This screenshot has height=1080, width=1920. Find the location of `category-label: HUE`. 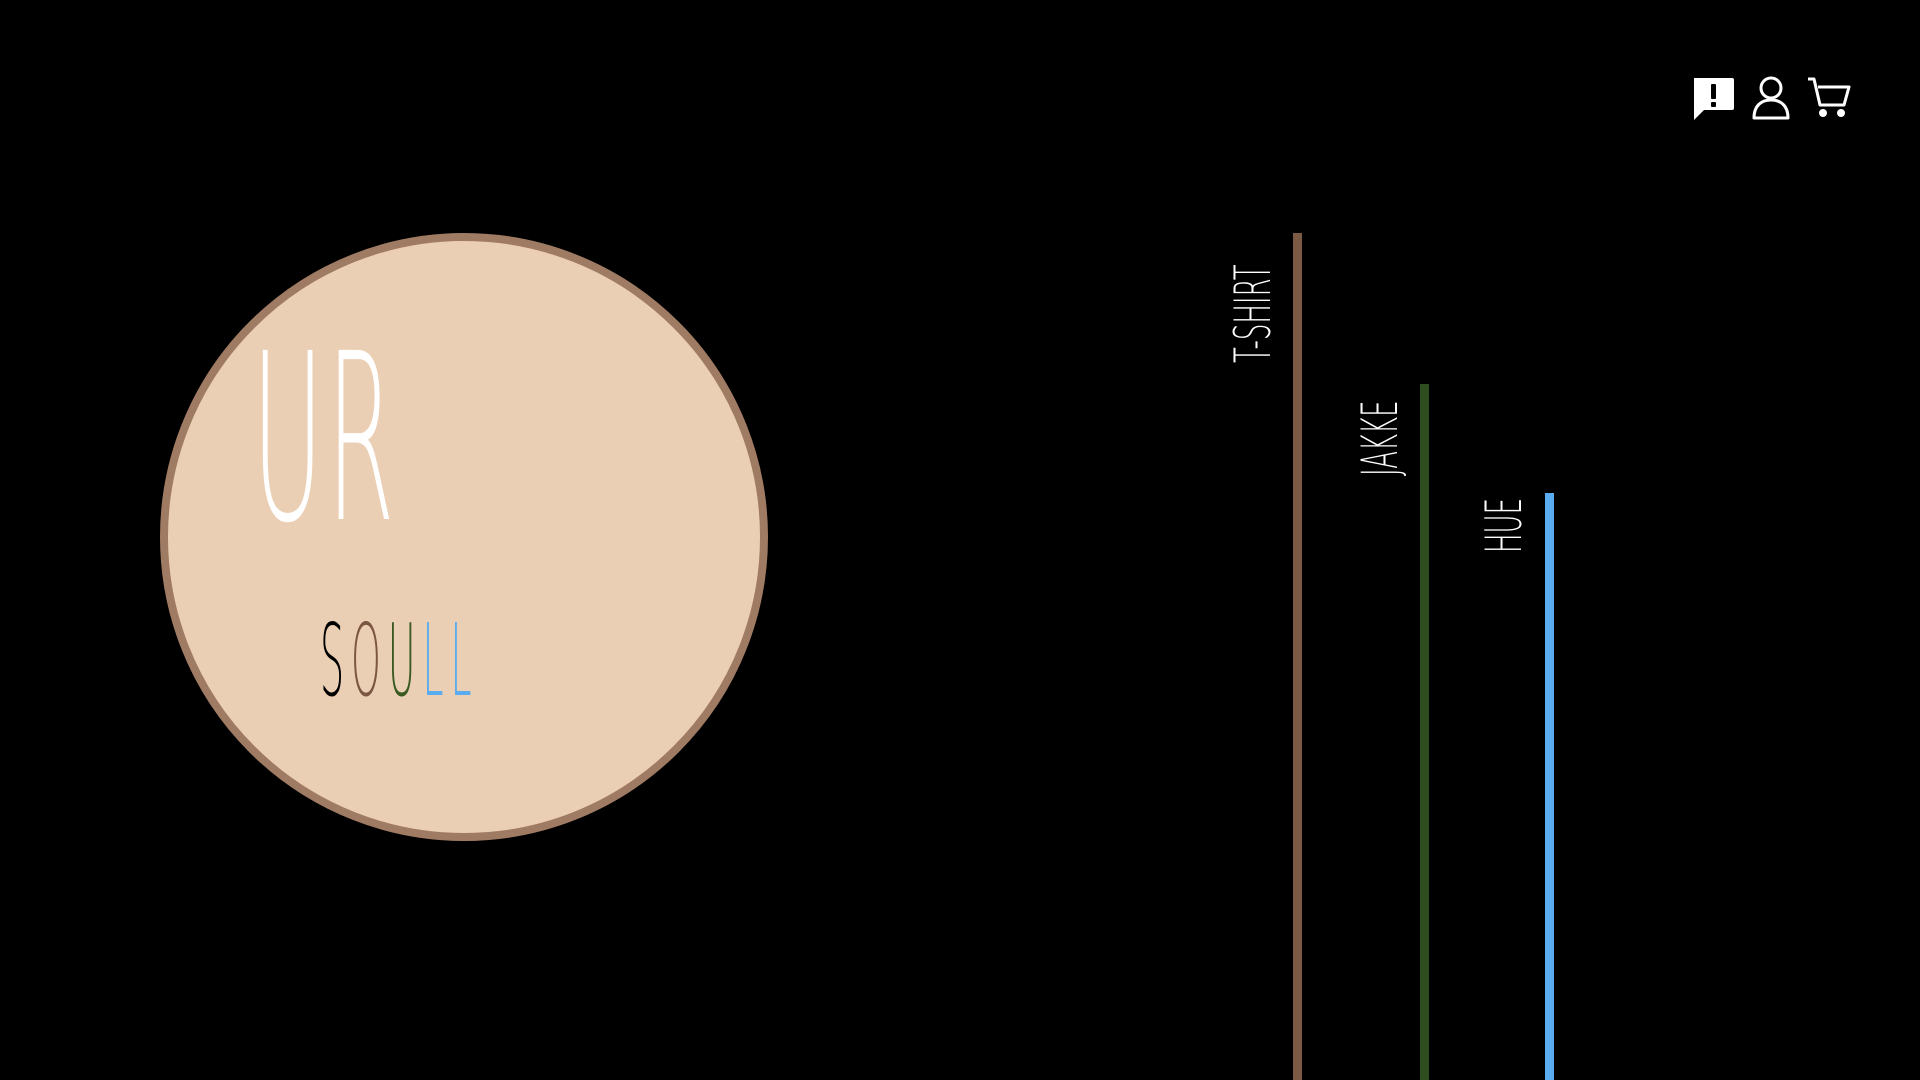

category-label: HUE is located at coordinates (1504, 525).